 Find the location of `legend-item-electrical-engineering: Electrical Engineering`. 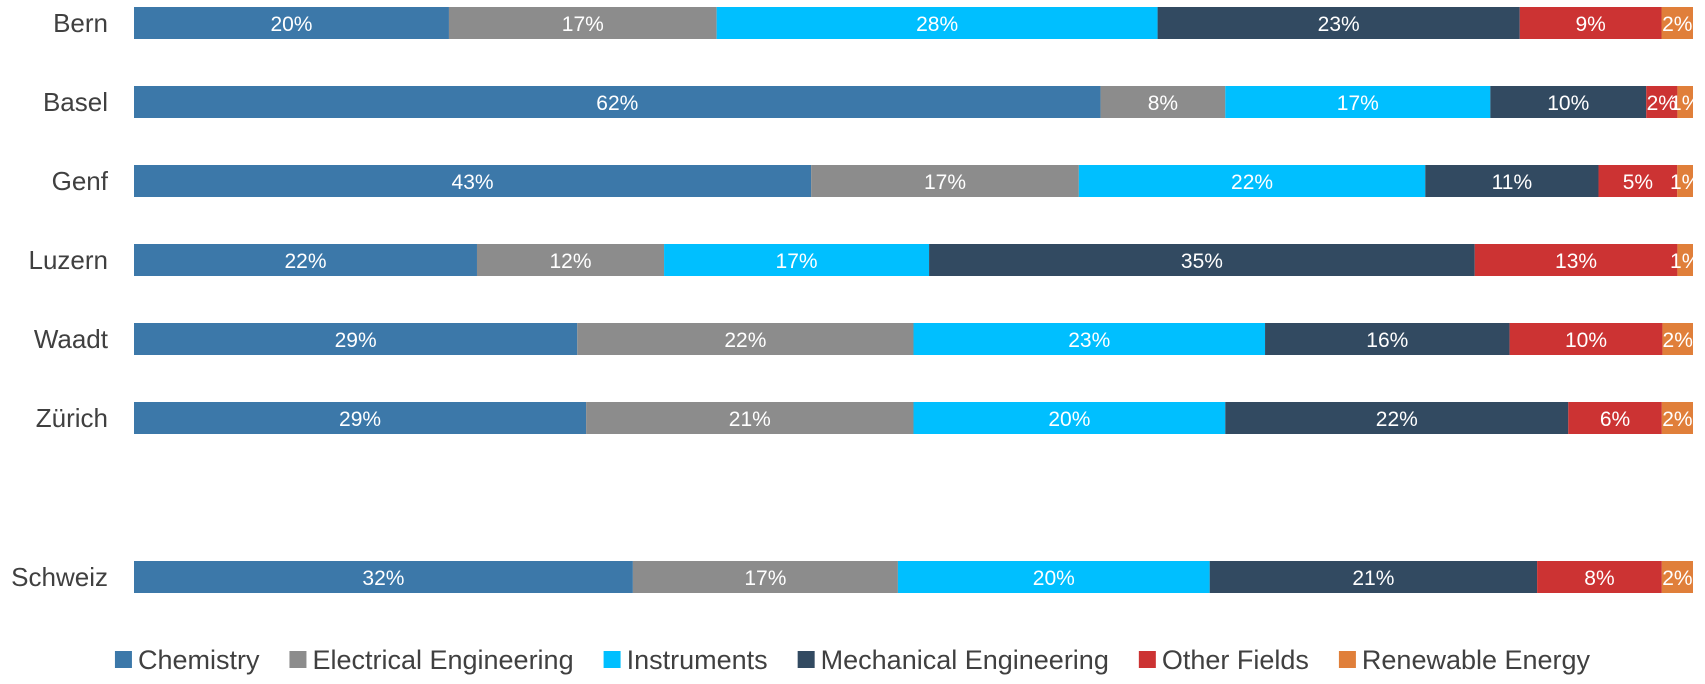

legend-item-electrical-engineering: Electrical Engineering is located at coordinates (431, 660).